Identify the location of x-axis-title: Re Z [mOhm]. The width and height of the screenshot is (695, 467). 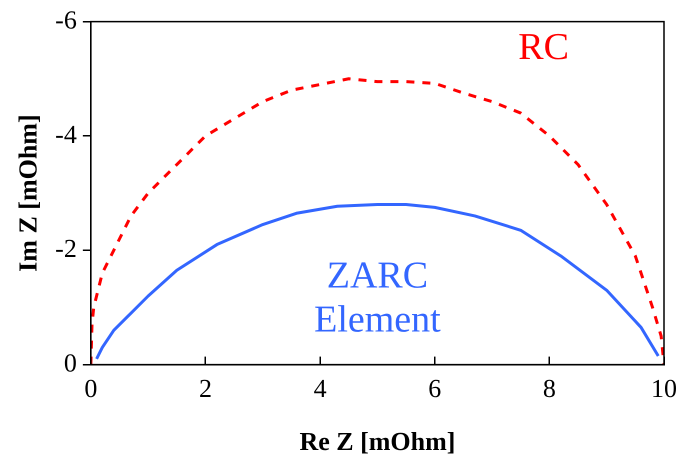
(377, 441).